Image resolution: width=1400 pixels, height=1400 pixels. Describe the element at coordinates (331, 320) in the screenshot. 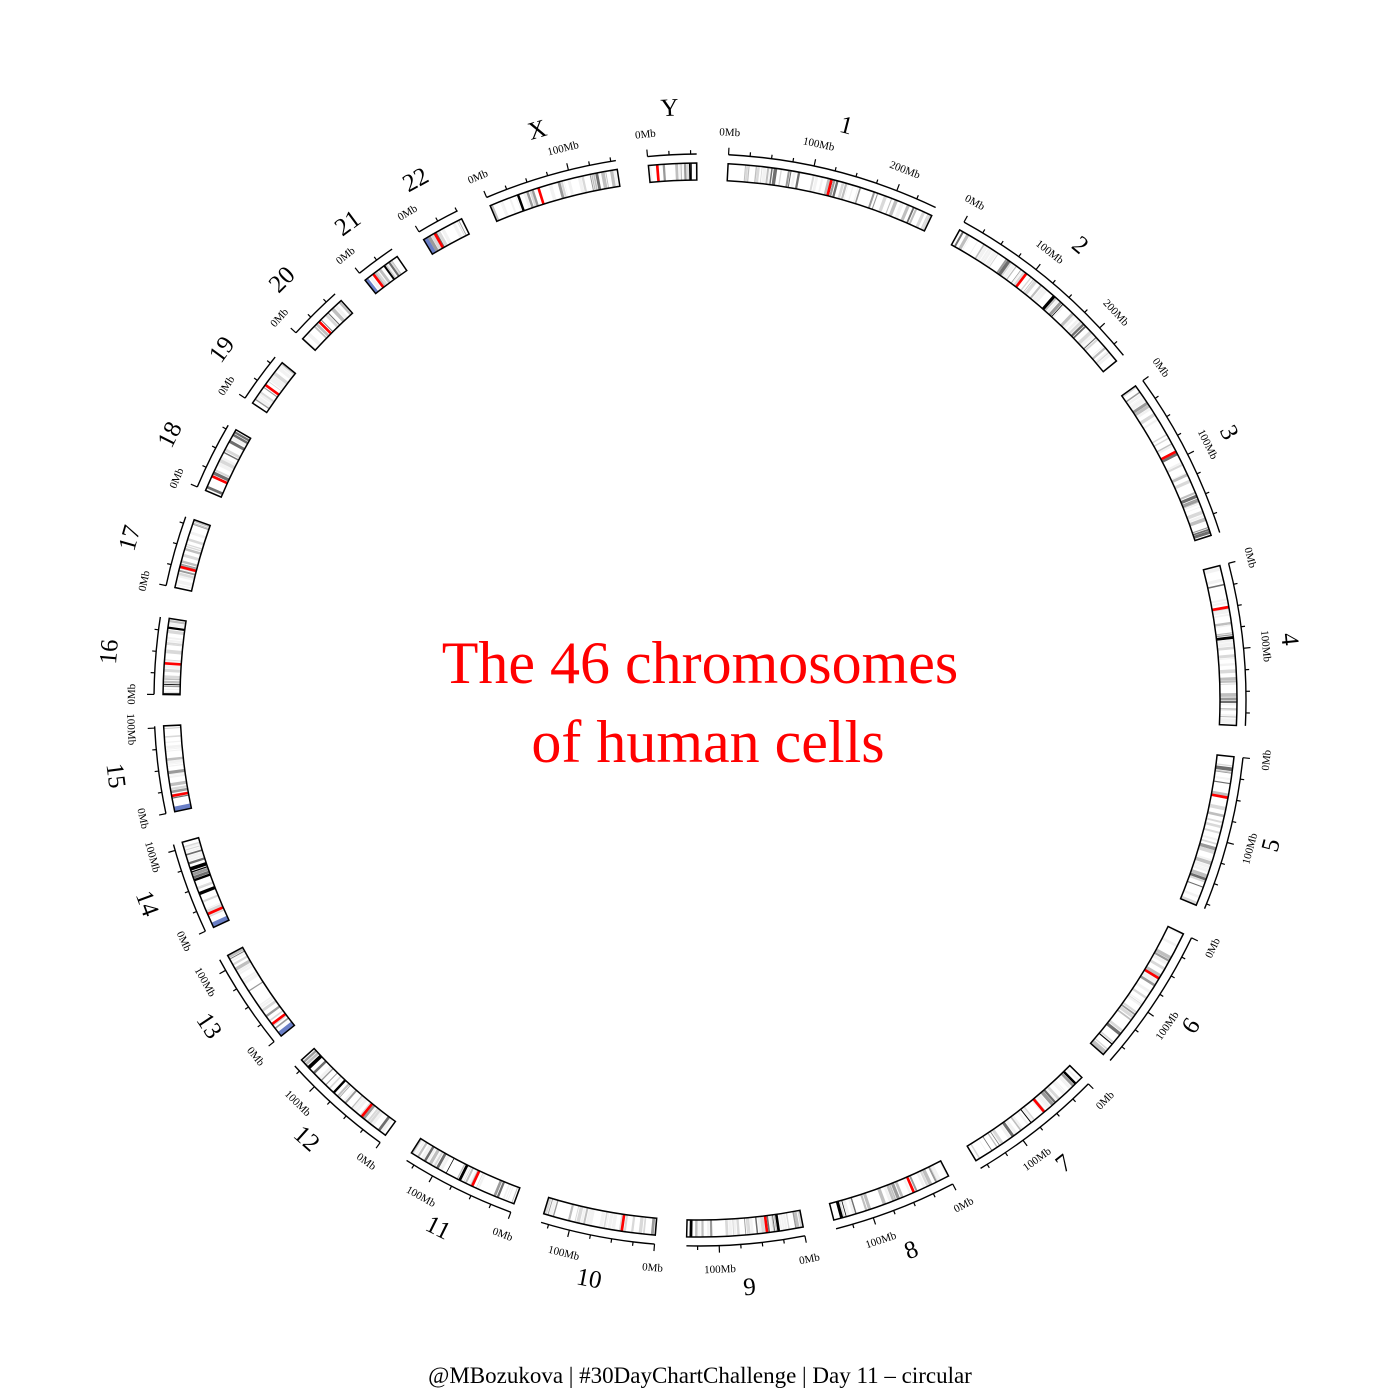

I see `chr-20-band` at that location.